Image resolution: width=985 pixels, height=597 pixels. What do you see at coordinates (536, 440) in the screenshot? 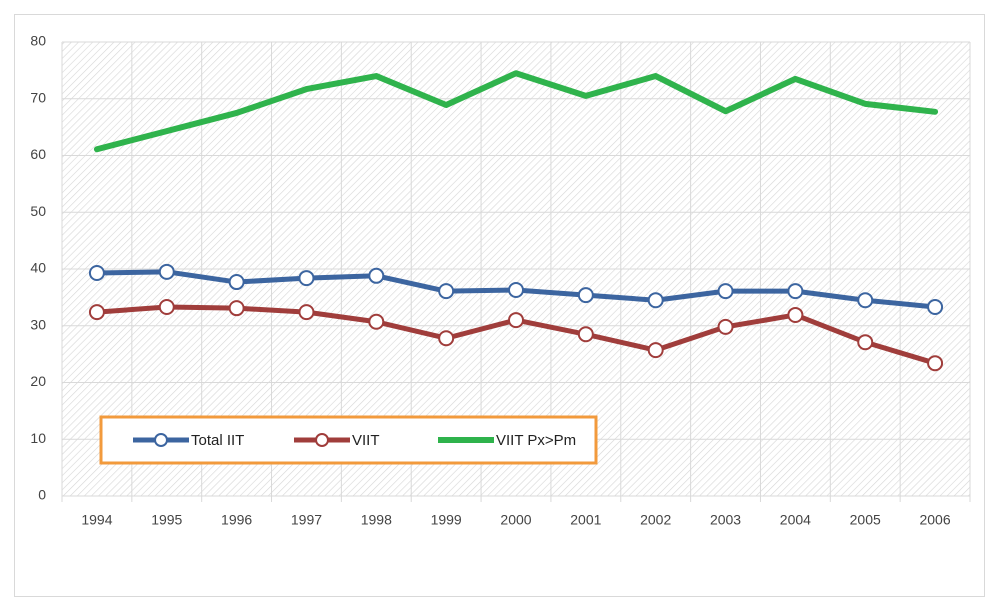
I see `legend-label: VIIT Px>Pm` at bounding box center [536, 440].